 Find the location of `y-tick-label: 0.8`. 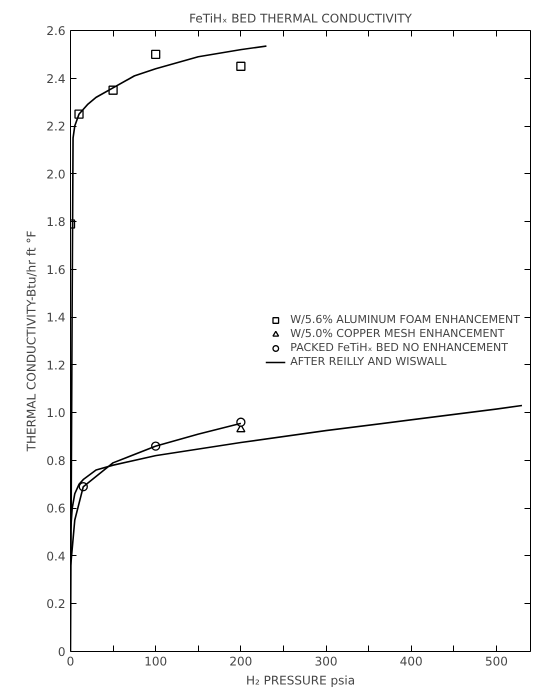

y-tick-label: 0.8 is located at coordinates (56, 461).